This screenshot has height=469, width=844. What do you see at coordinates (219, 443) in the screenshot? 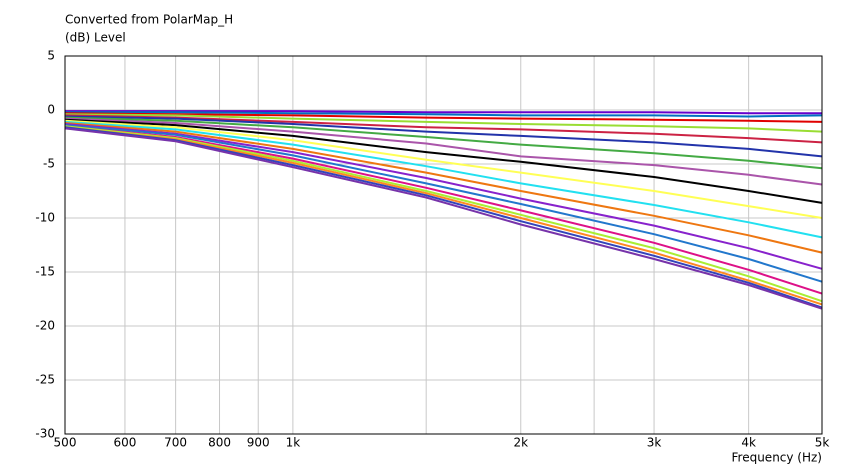
I see `x-tick-label: 800` at bounding box center [219, 443].